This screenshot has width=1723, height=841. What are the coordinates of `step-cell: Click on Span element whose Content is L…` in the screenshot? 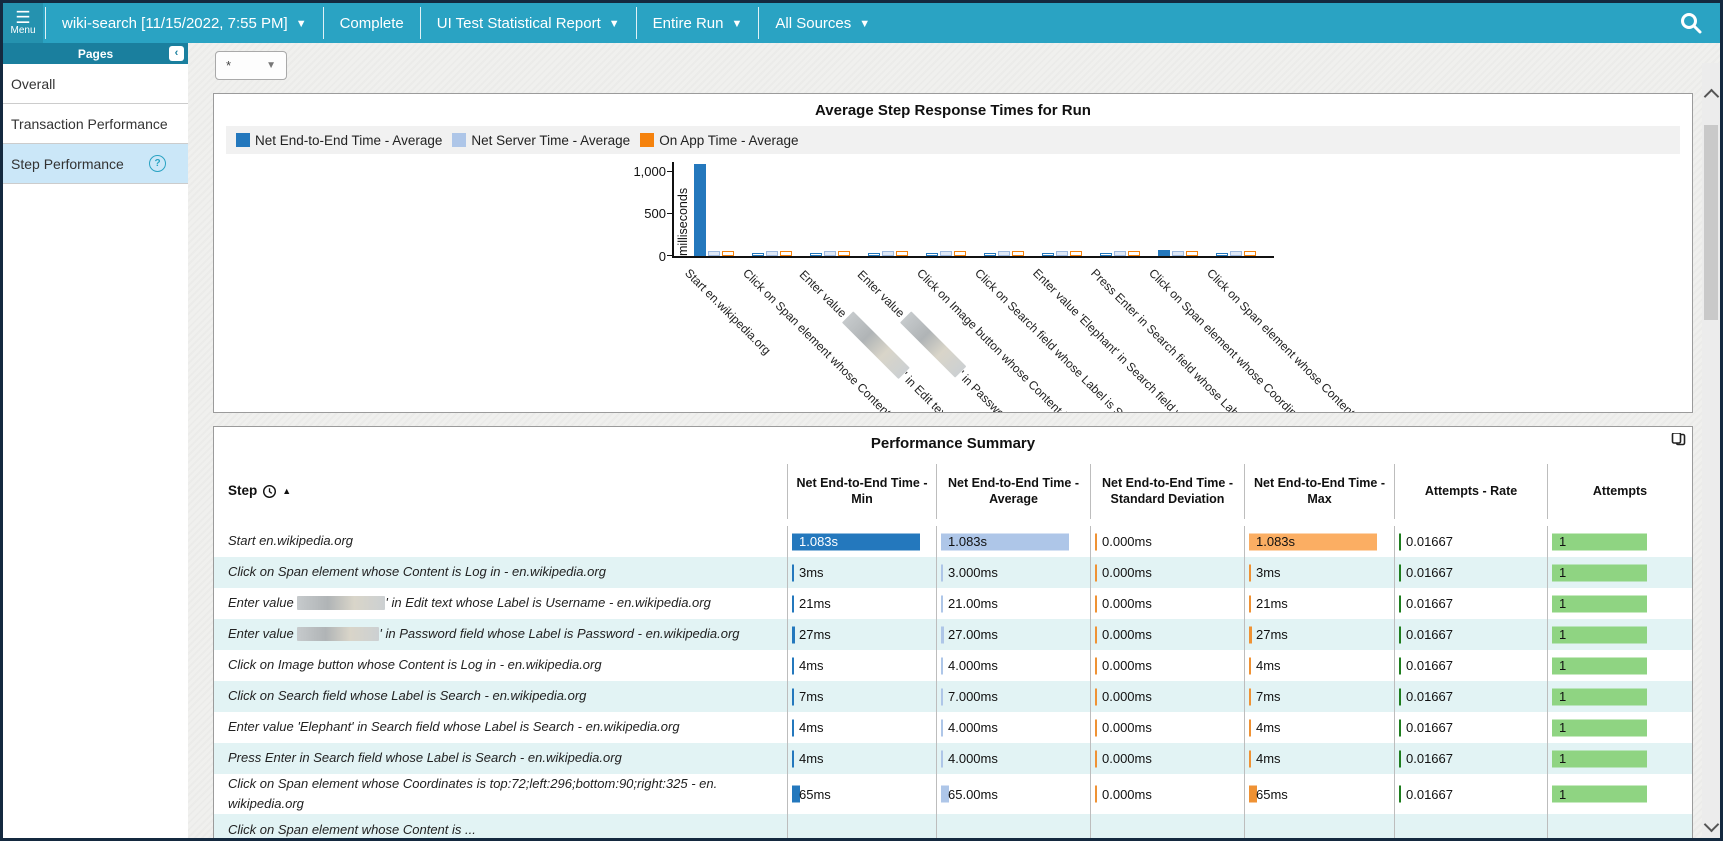 It's located at (500, 572).